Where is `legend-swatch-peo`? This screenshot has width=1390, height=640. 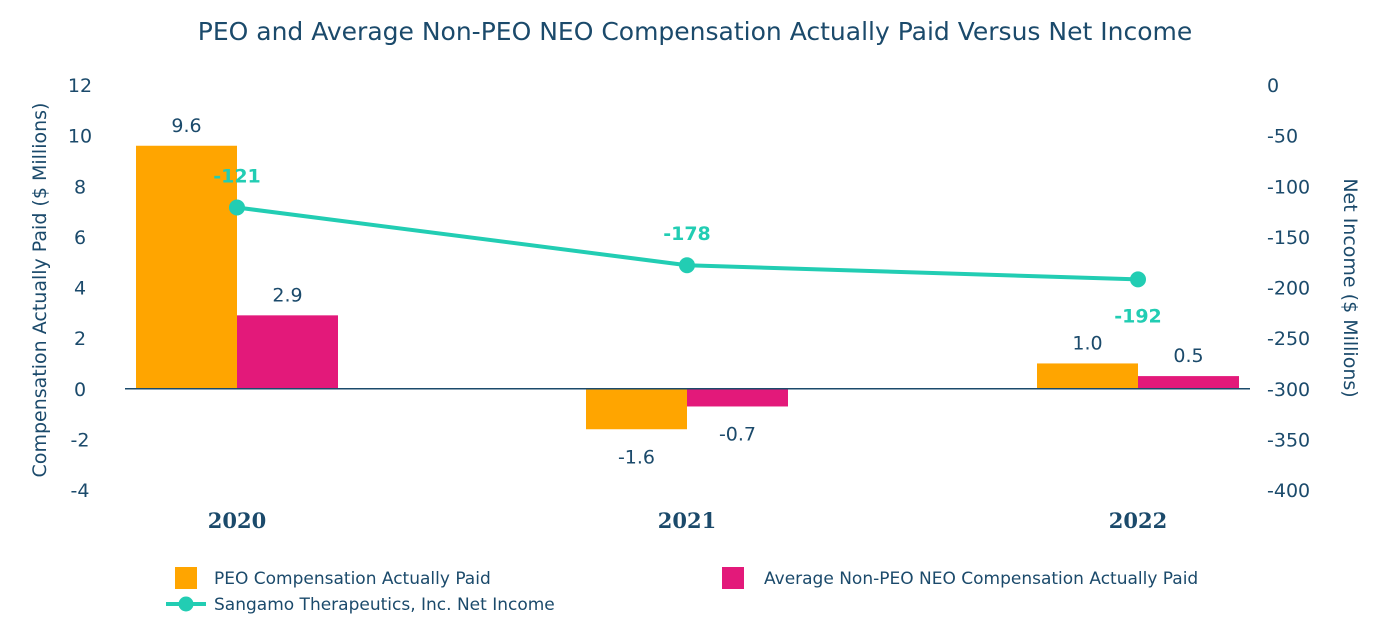
legend-swatch-peo is located at coordinates (186, 578).